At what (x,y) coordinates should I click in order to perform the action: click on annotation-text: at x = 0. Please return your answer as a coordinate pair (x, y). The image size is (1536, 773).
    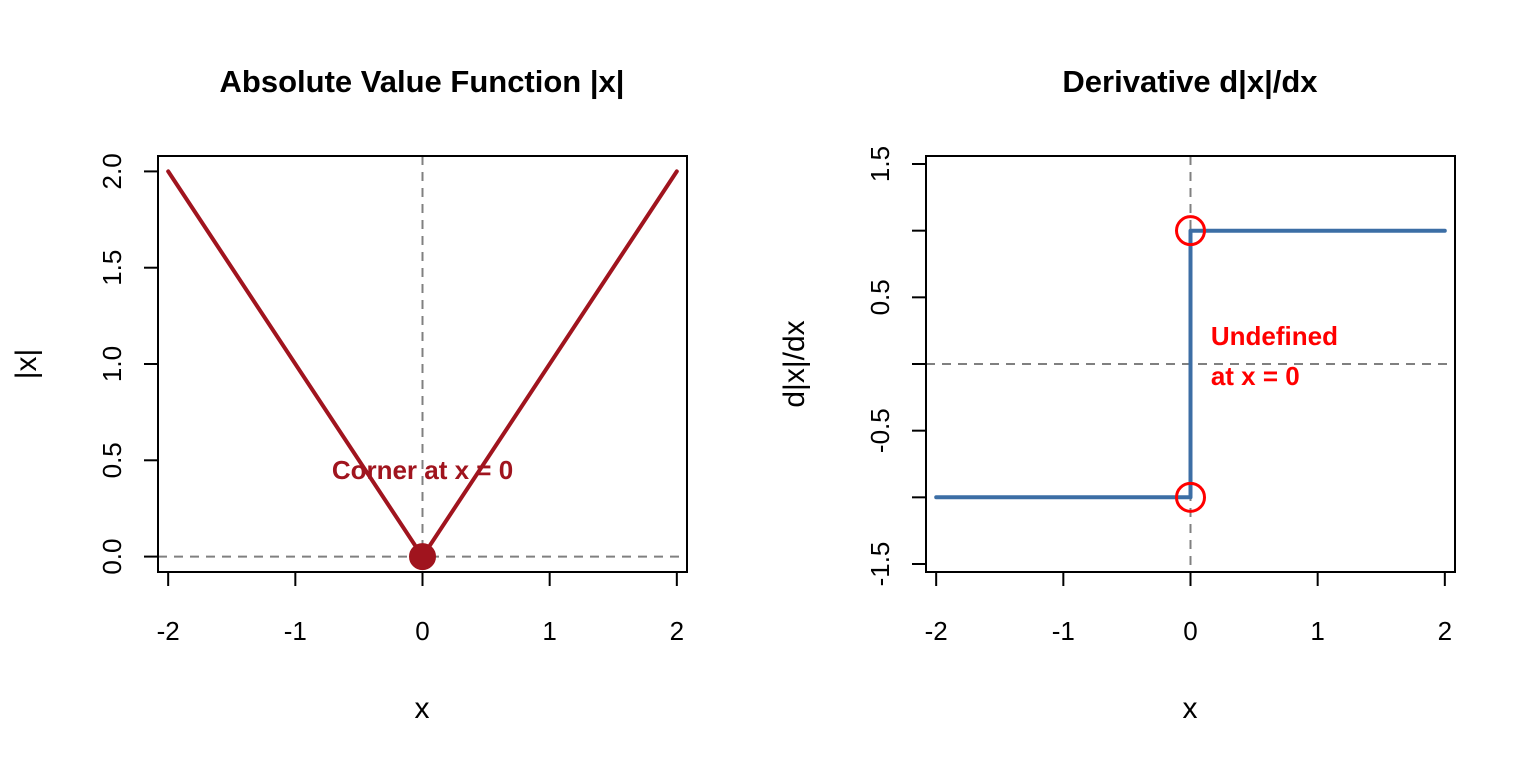
    Looking at the image, I should click on (1255, 376).